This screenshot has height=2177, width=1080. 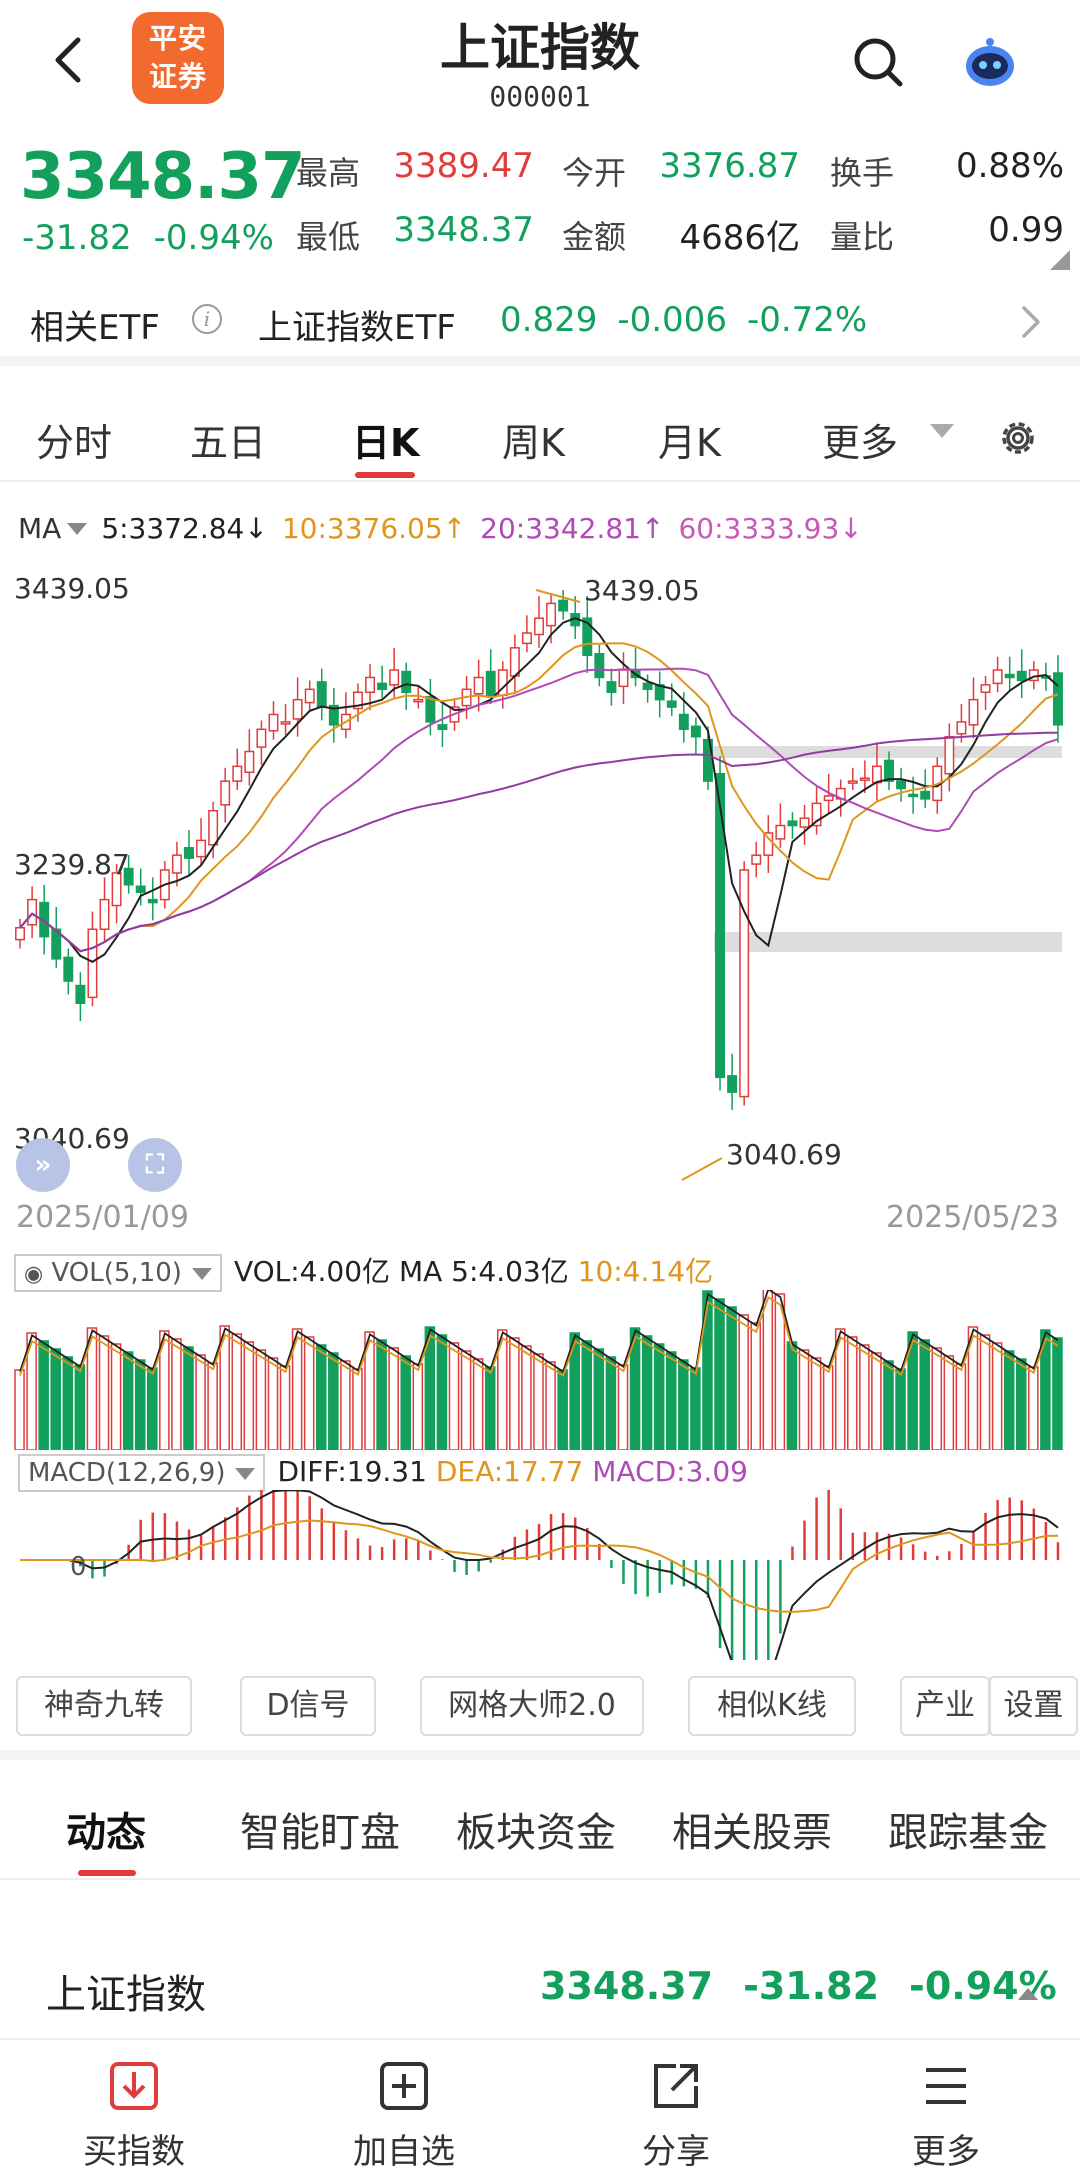 I want to click on nav-add-watchlist: 加自选, so click(x=404, y=2115).